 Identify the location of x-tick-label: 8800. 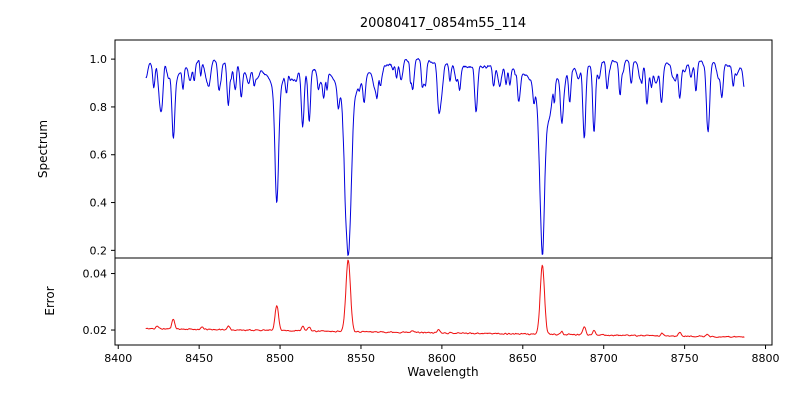
(766, 358).